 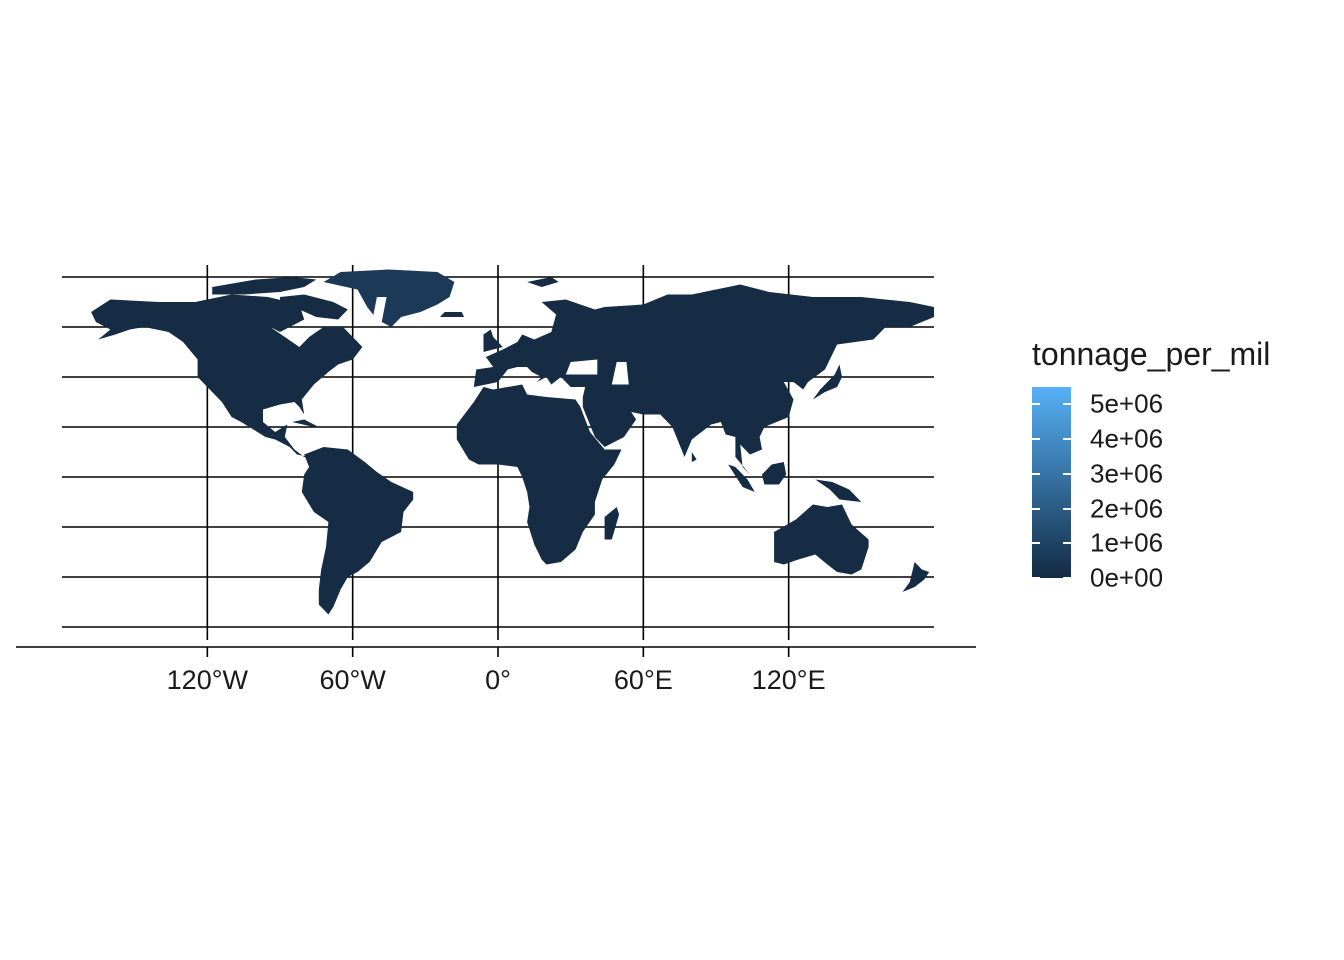 What do you see at coordinates (827, 382) in the screenshot?
I see `land-japan` at bounding box center [827, 382].